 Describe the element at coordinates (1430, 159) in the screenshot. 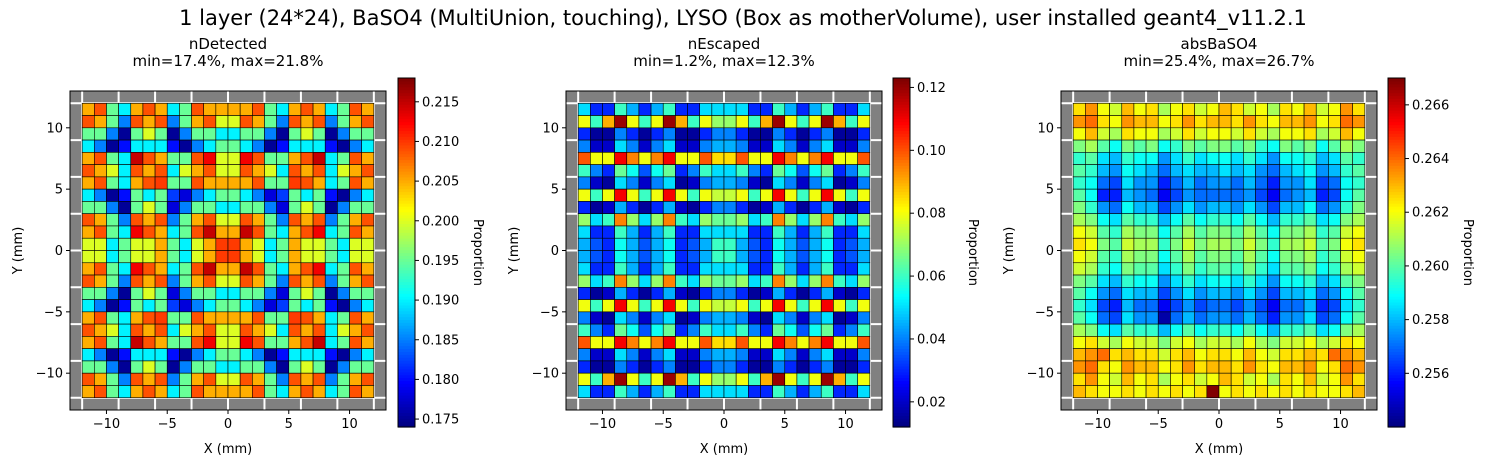

I see `colorbar-tick-label: 0.264` at that location.